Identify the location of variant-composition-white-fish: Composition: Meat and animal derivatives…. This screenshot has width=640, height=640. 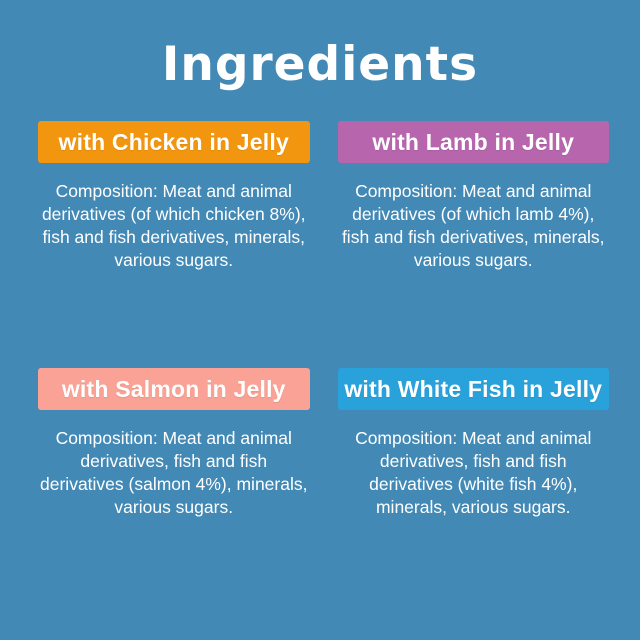
(473, 472).